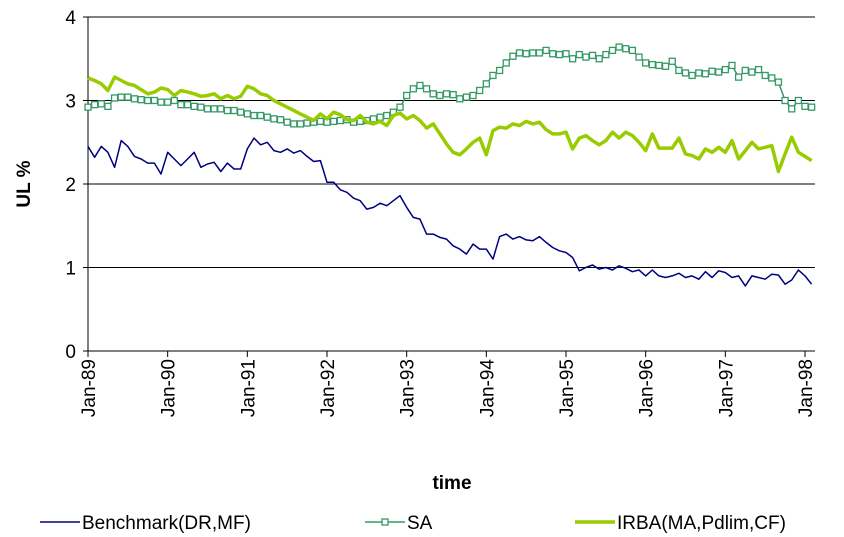  I want to click on x-tick-label: Jan-97, so click(726, 388).